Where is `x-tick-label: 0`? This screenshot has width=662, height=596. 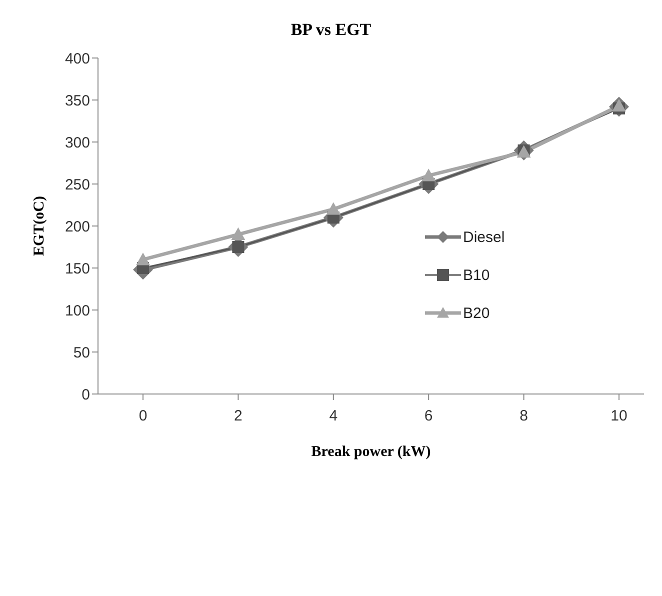 x-tick-label: 0 is located at coordinates (143, 416).